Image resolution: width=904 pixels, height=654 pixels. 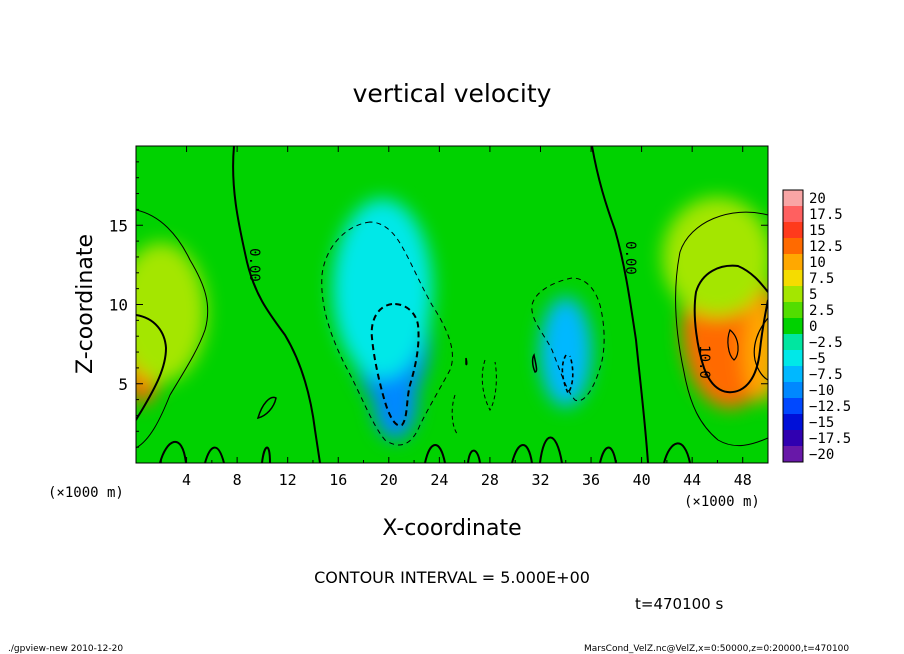 I want to click on colorbar-label: 2.5, so click(x=821, y=311).